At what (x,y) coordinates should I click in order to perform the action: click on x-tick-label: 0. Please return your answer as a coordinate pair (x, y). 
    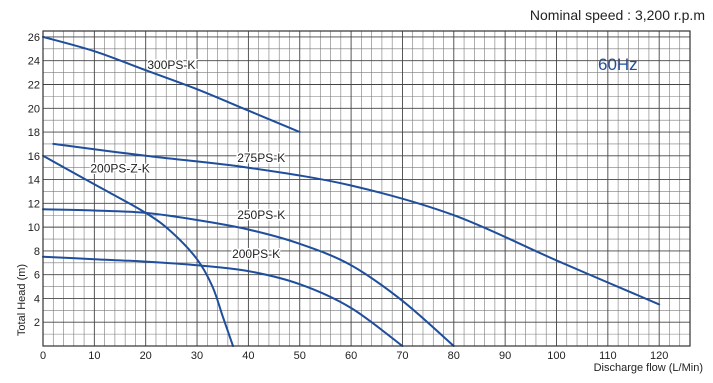
    Looking at the image, I should click on (43, 356).